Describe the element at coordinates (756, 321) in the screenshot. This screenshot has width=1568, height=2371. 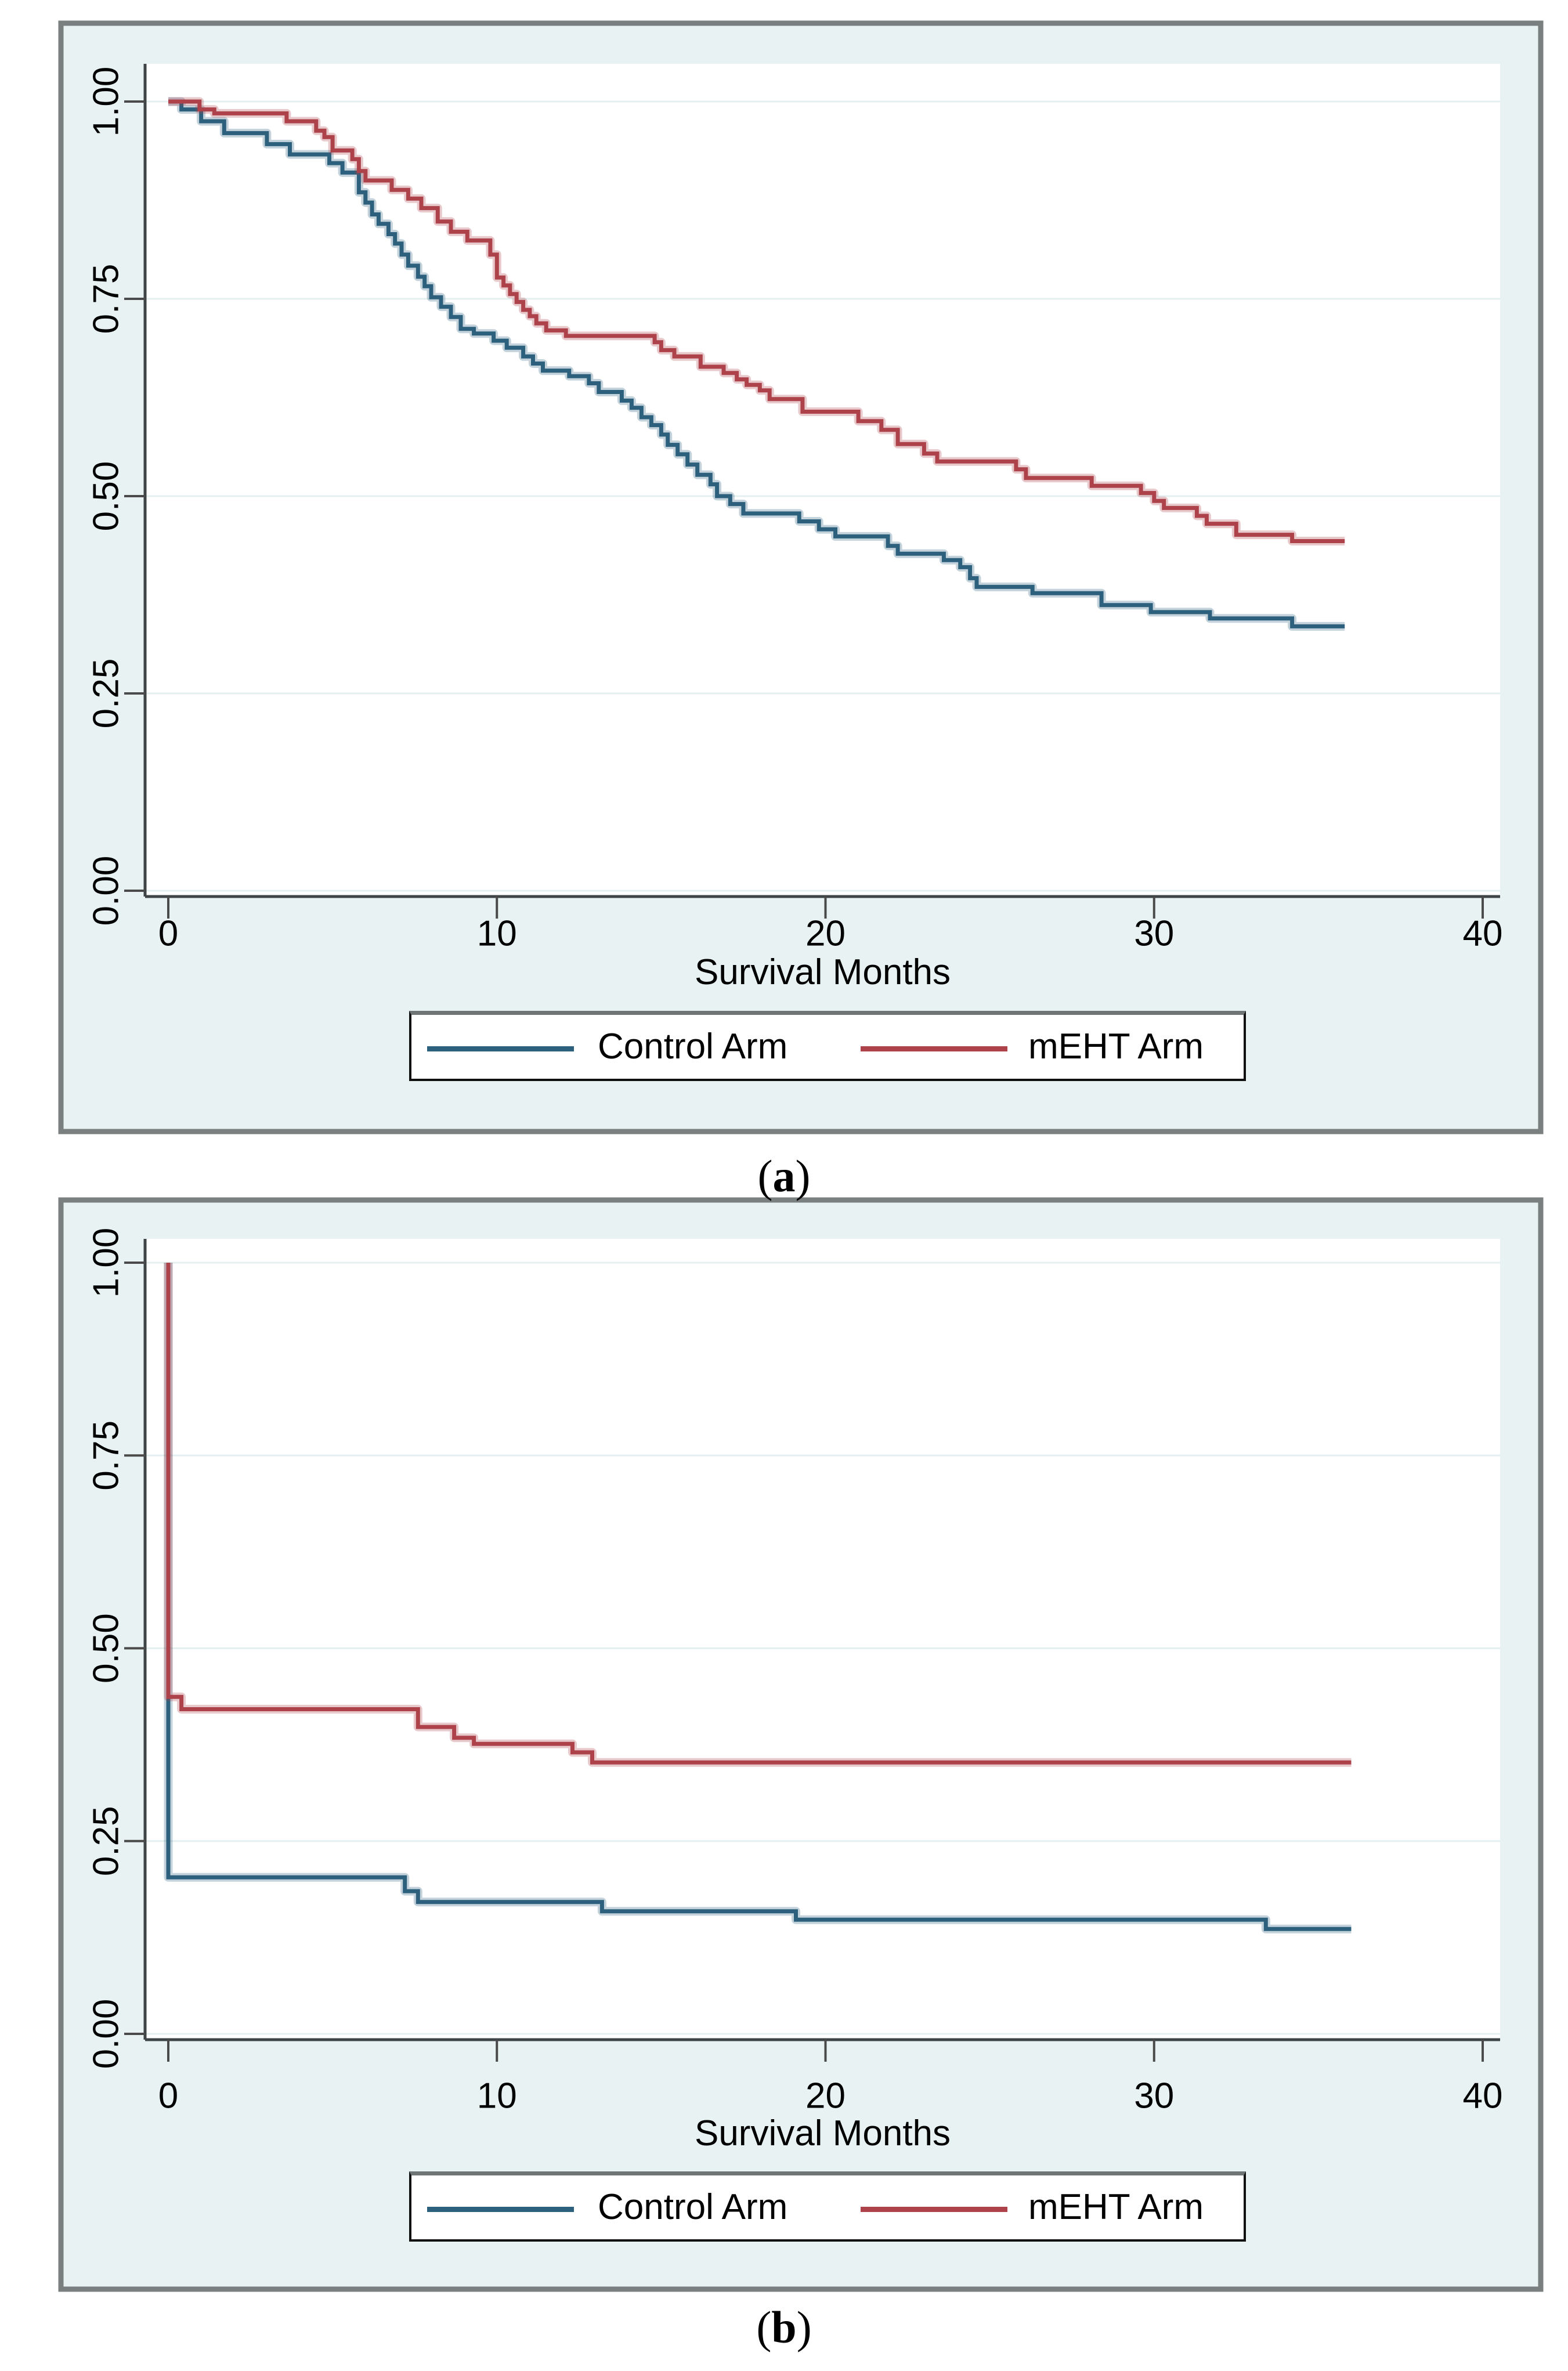
I see `km-curve-meht-arm` at that location.